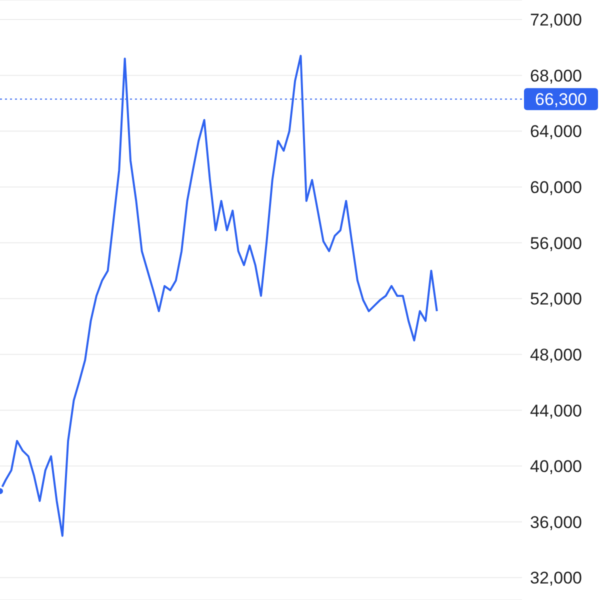 This screenshot has width=600, height=600. Describe the element at coordinates (556, 578) in the screenshot. I see `y-tick-label: 32,000` at that location.